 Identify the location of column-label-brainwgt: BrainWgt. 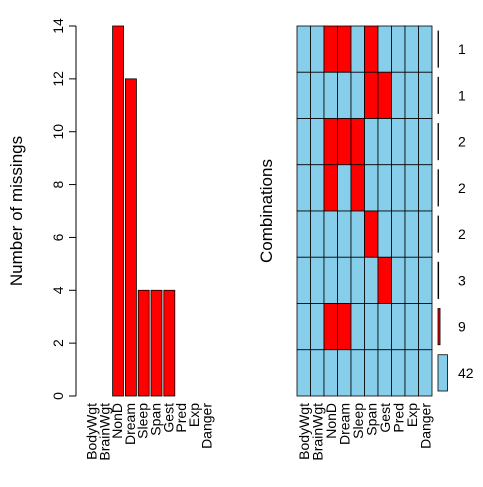
(317, 432).